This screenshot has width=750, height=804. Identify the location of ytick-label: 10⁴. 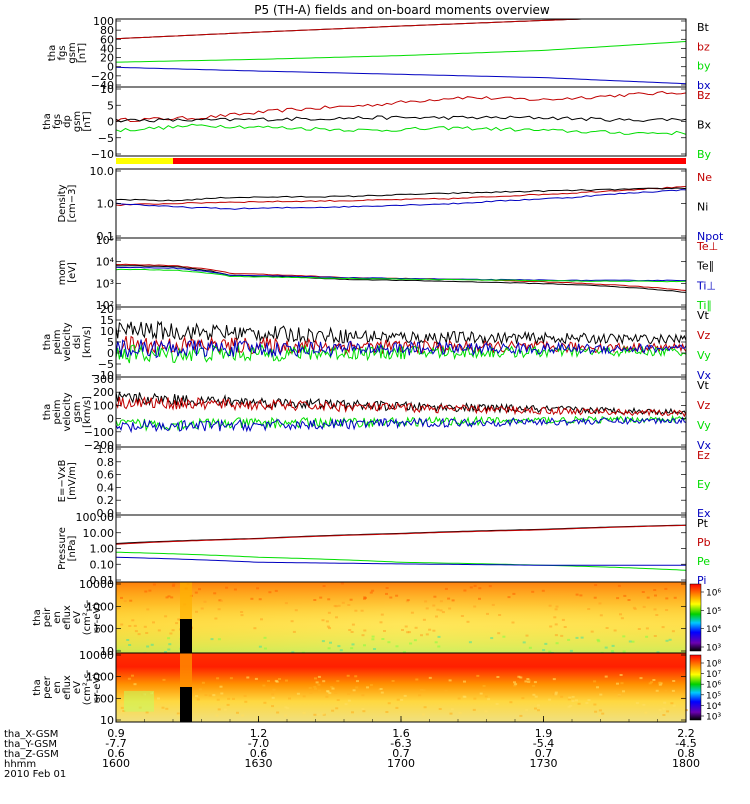
(105, 262).